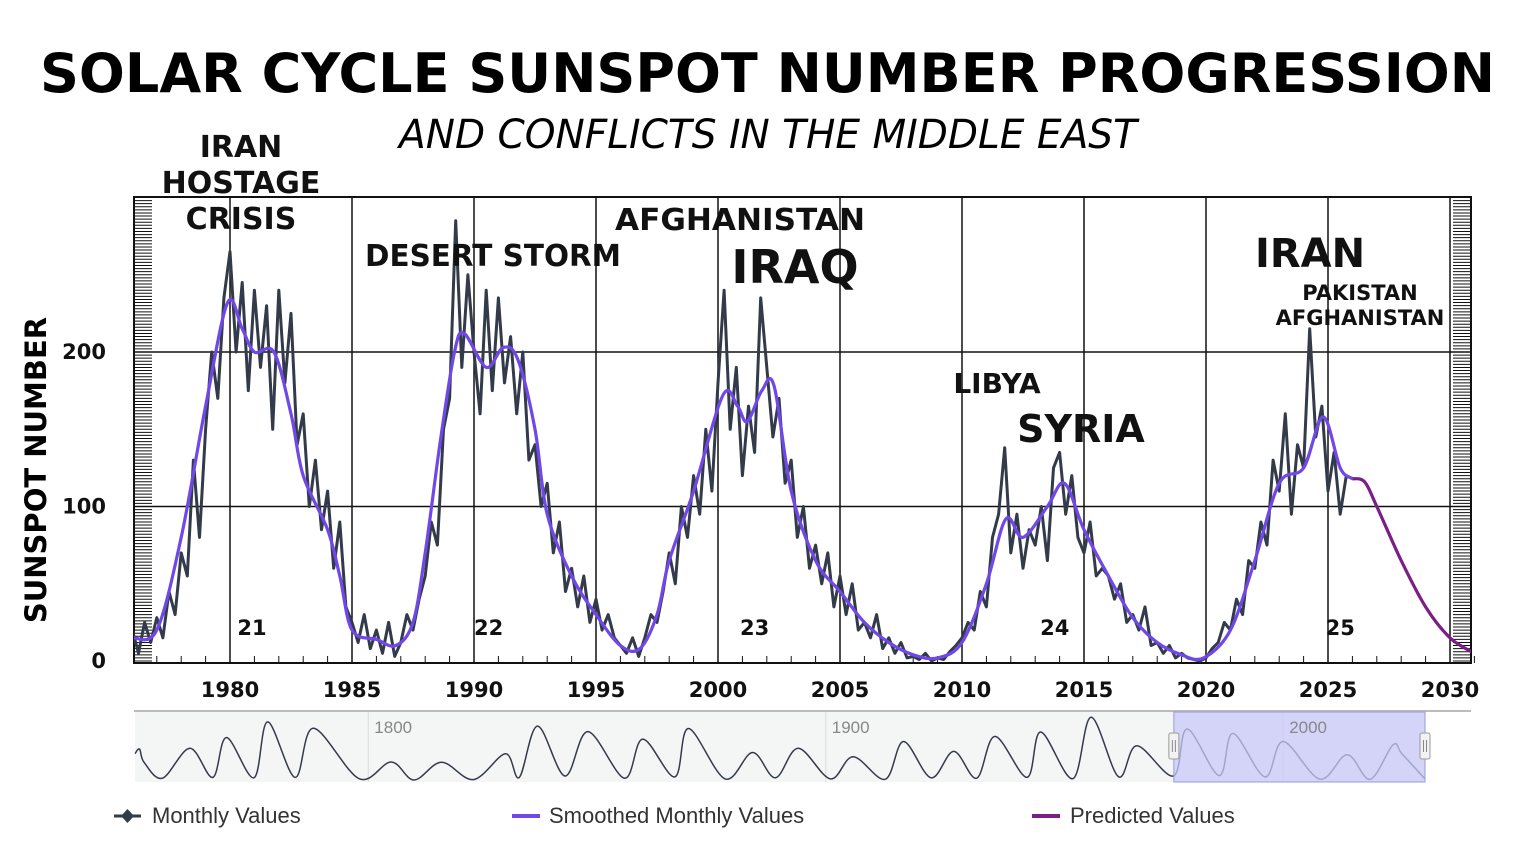 The height and width of the screenshot is (864, 1536). What do you see at coordinates (1359, 293) in the screenshot?
I see `annotation-pakistan: PAKISTAN` at bounding box center [1359, 293].